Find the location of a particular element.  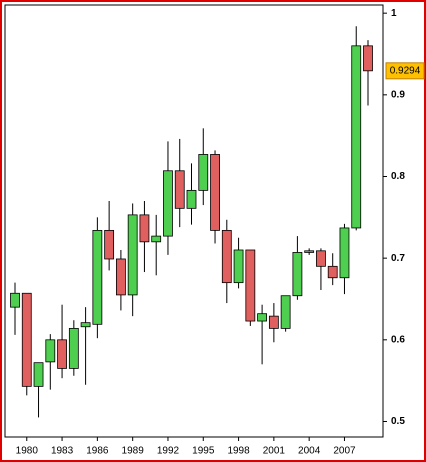

x-tick-label: 1998 is located at coordinates (238, 451).